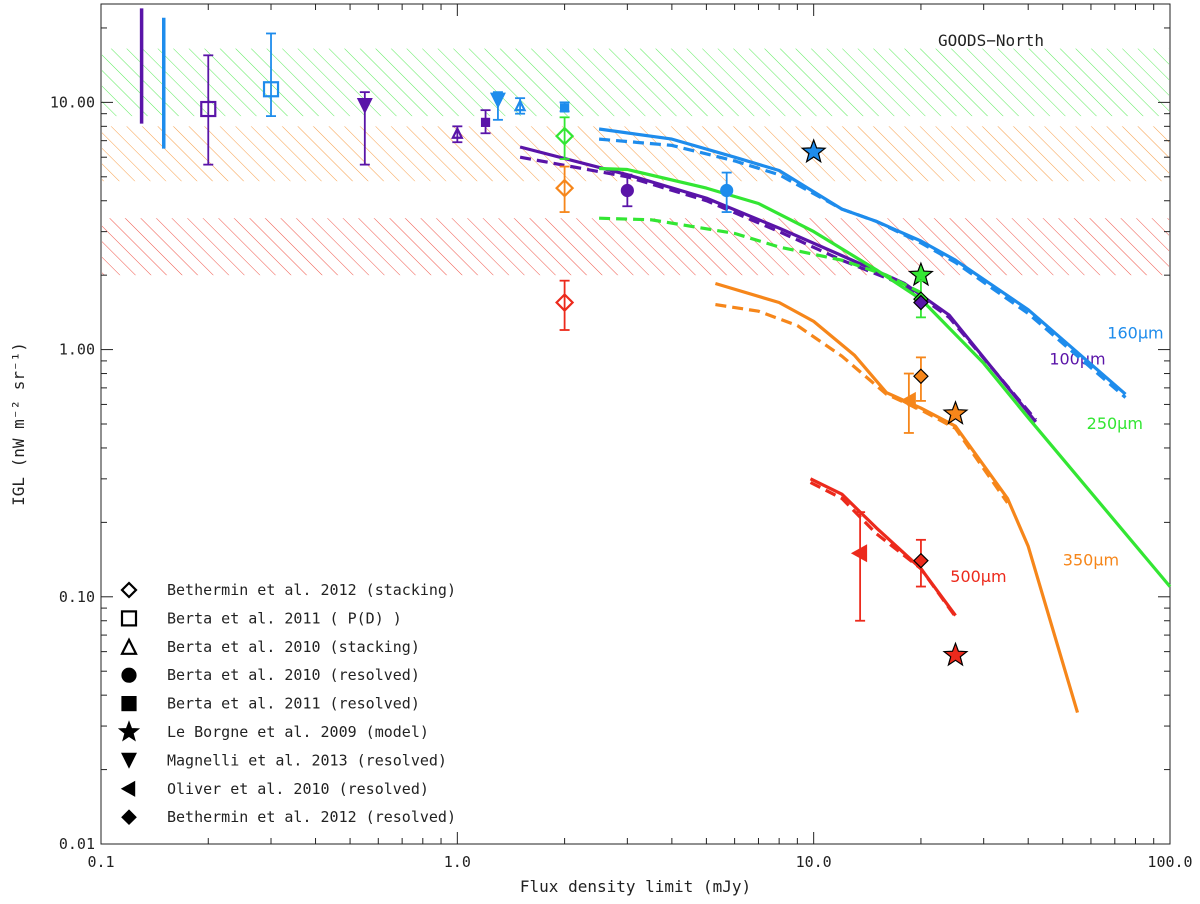 This screenshot has width=1200, height=904. I want to click on legend-label: Berta et al. 2011 (resolved), so click(293, 704).